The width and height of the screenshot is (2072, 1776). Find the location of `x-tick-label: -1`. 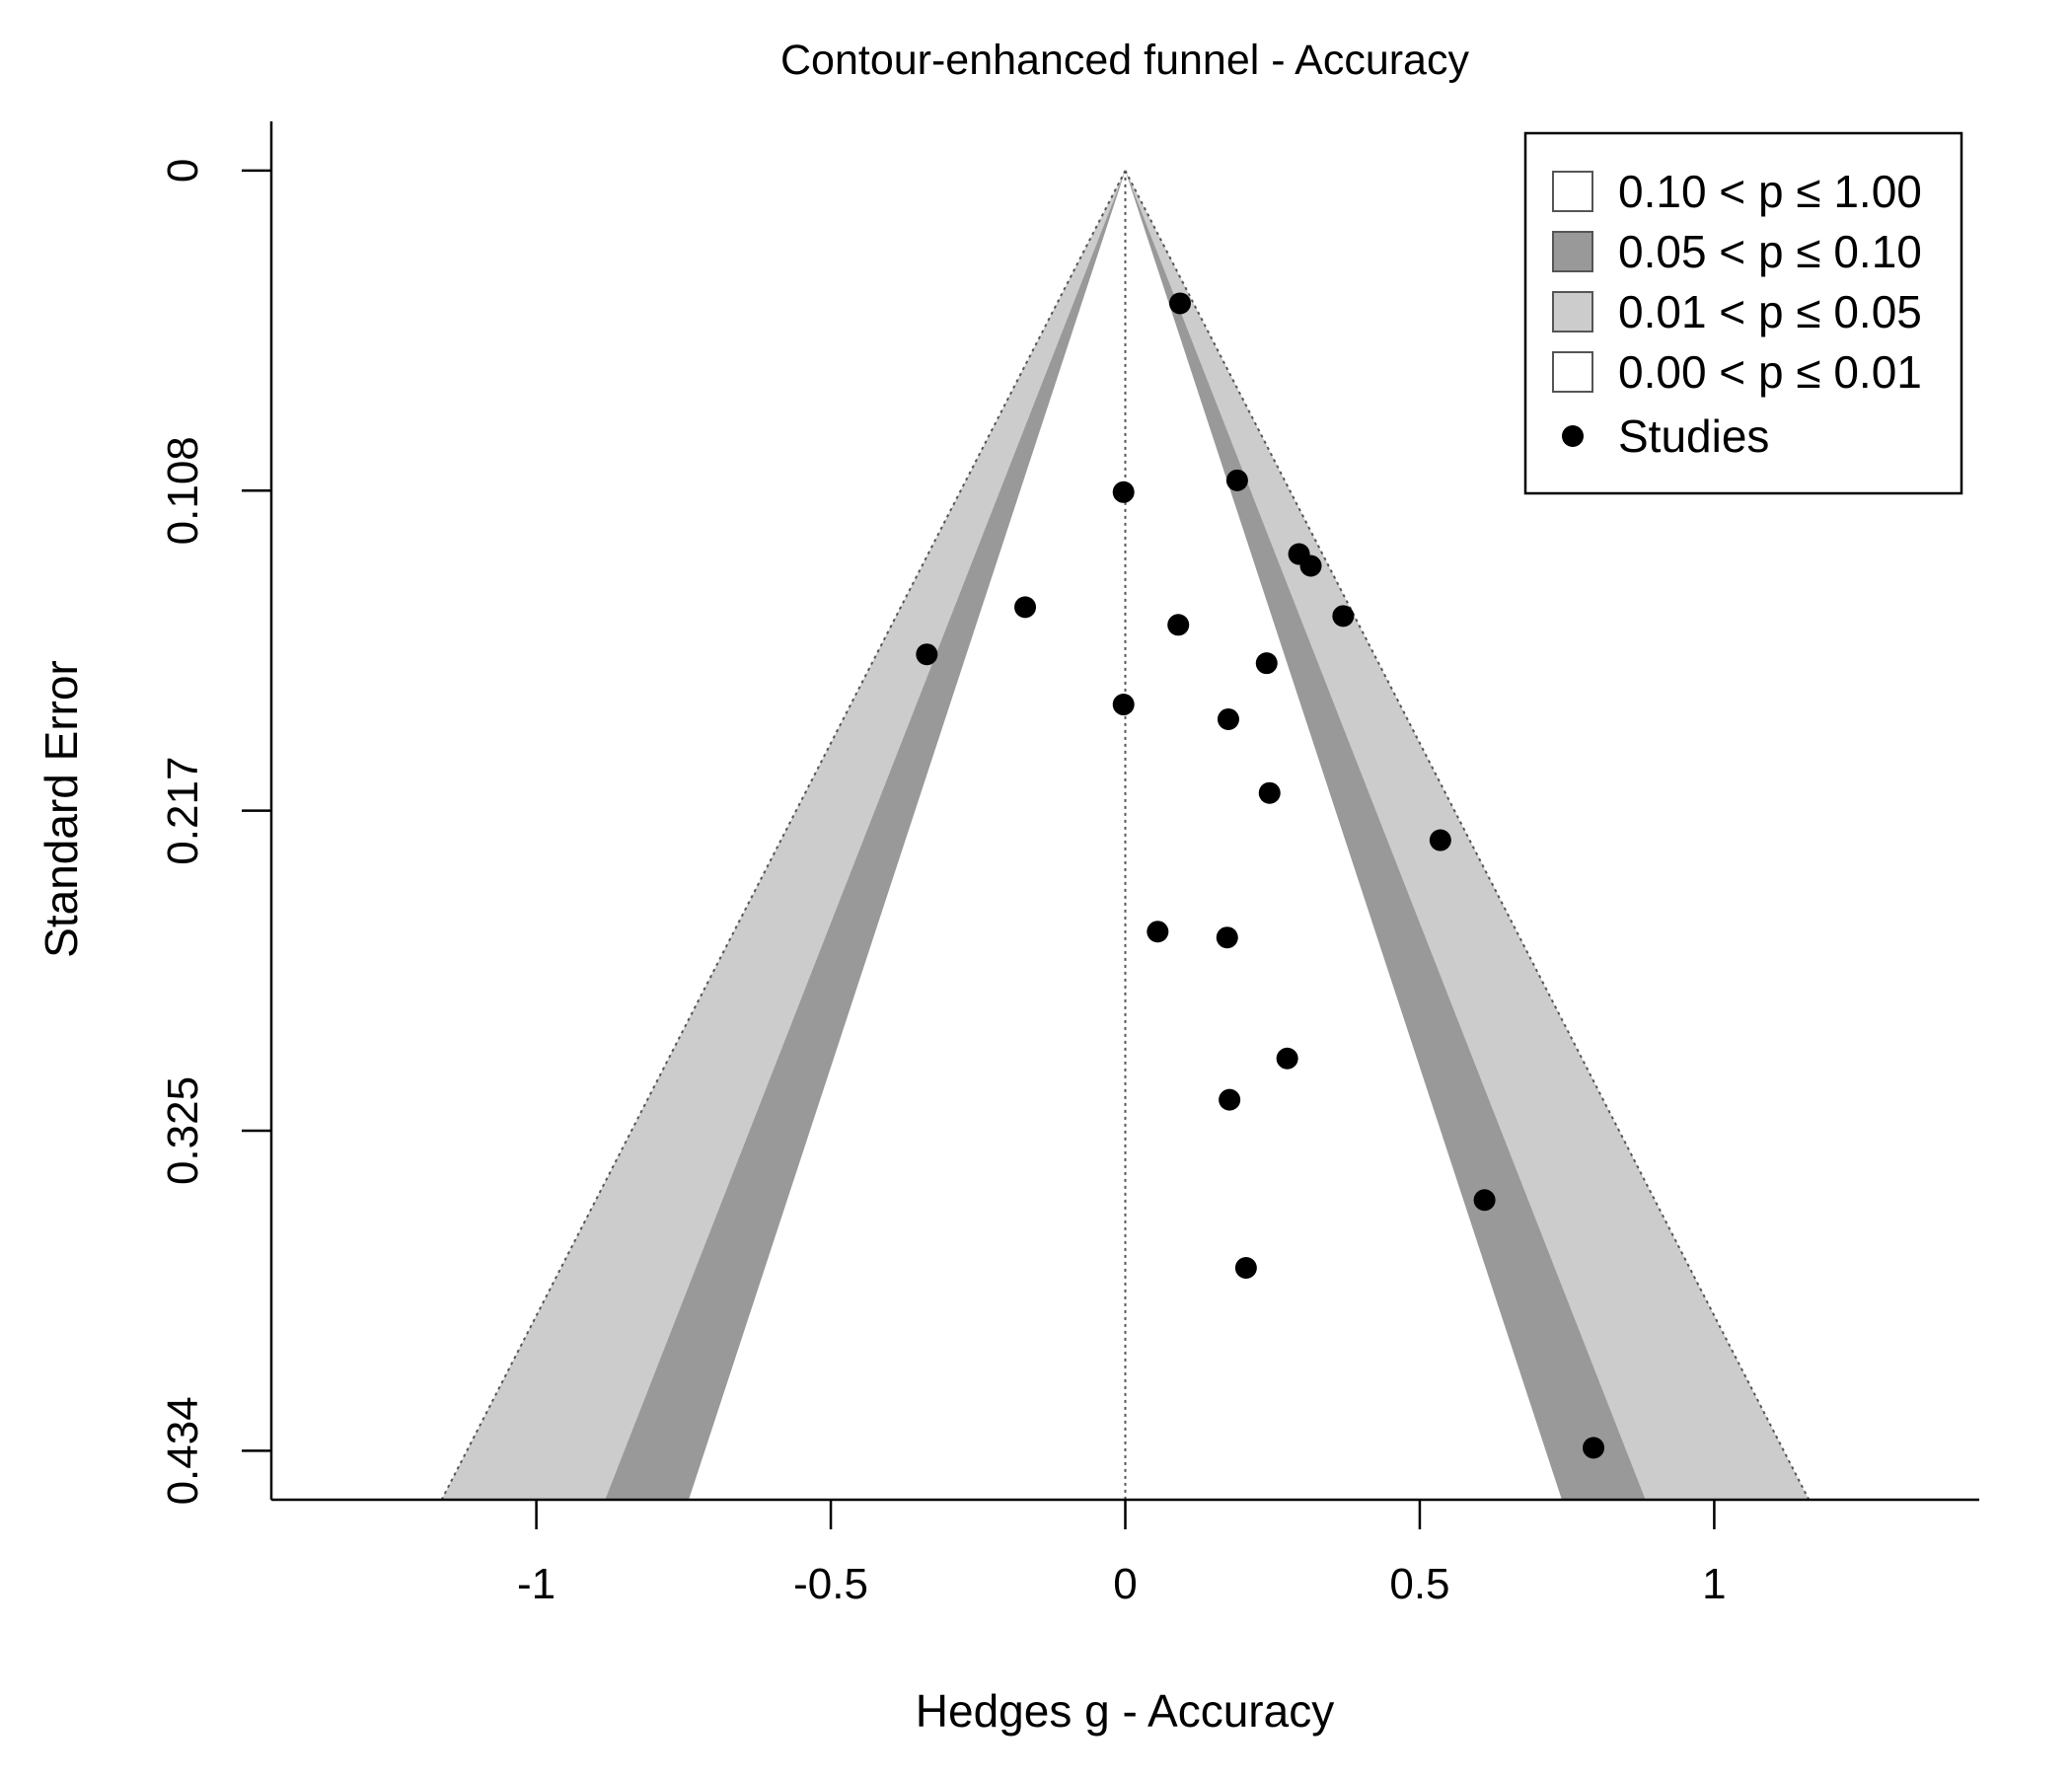

x-tick-label: -1 is located at coordinates (536, 1584).